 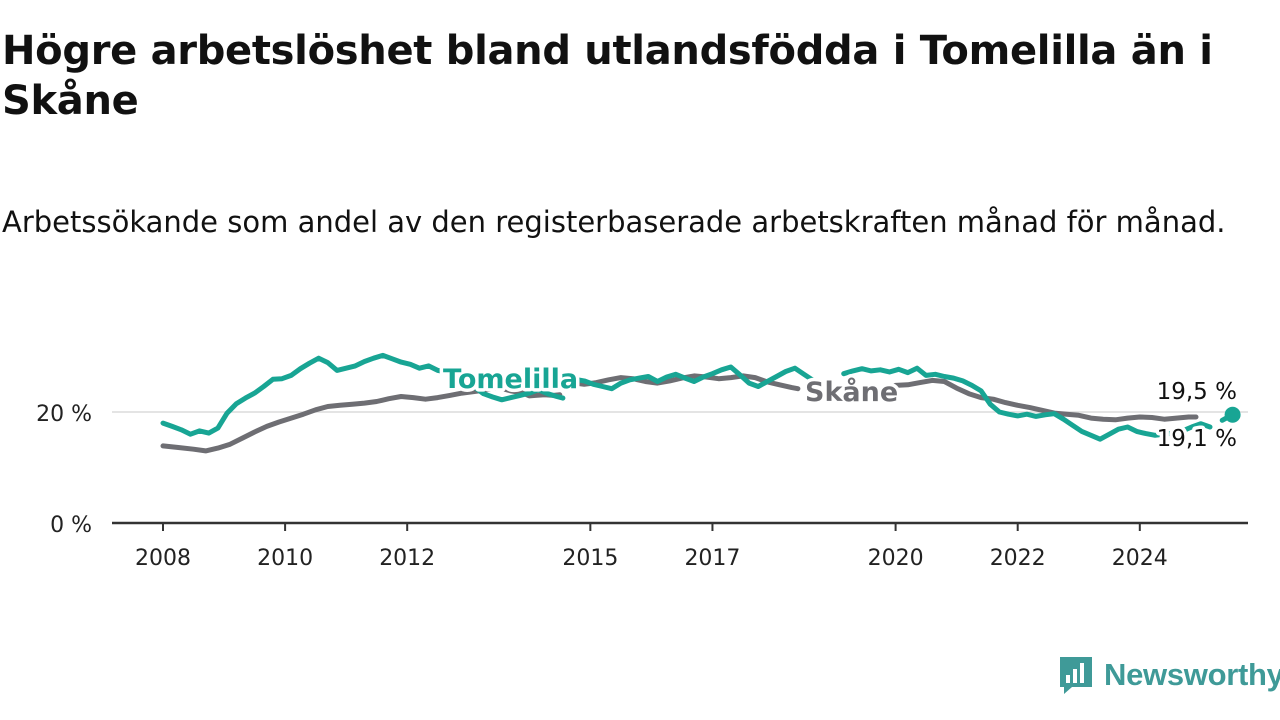 I want to click on series-label-skane: Skåne, so click(x=851, y=392).